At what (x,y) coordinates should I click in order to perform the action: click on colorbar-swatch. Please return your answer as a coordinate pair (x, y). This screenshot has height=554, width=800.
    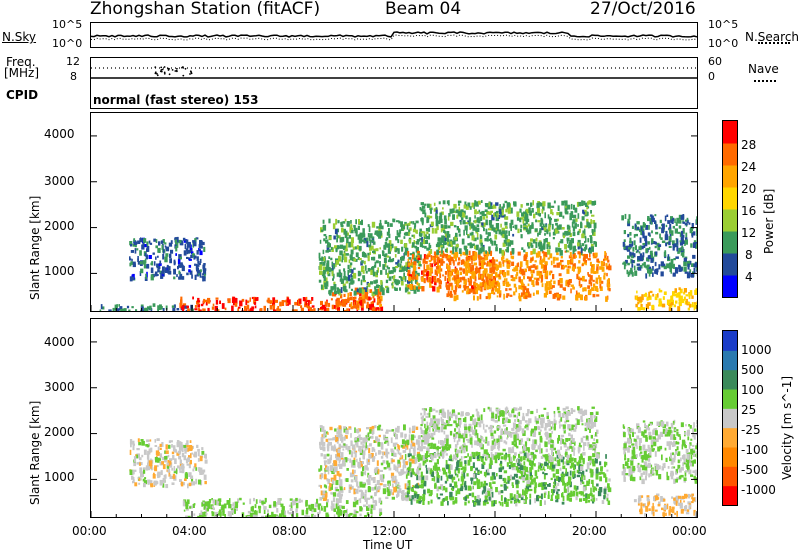
    Looking at the image, I should click on (730, 242).